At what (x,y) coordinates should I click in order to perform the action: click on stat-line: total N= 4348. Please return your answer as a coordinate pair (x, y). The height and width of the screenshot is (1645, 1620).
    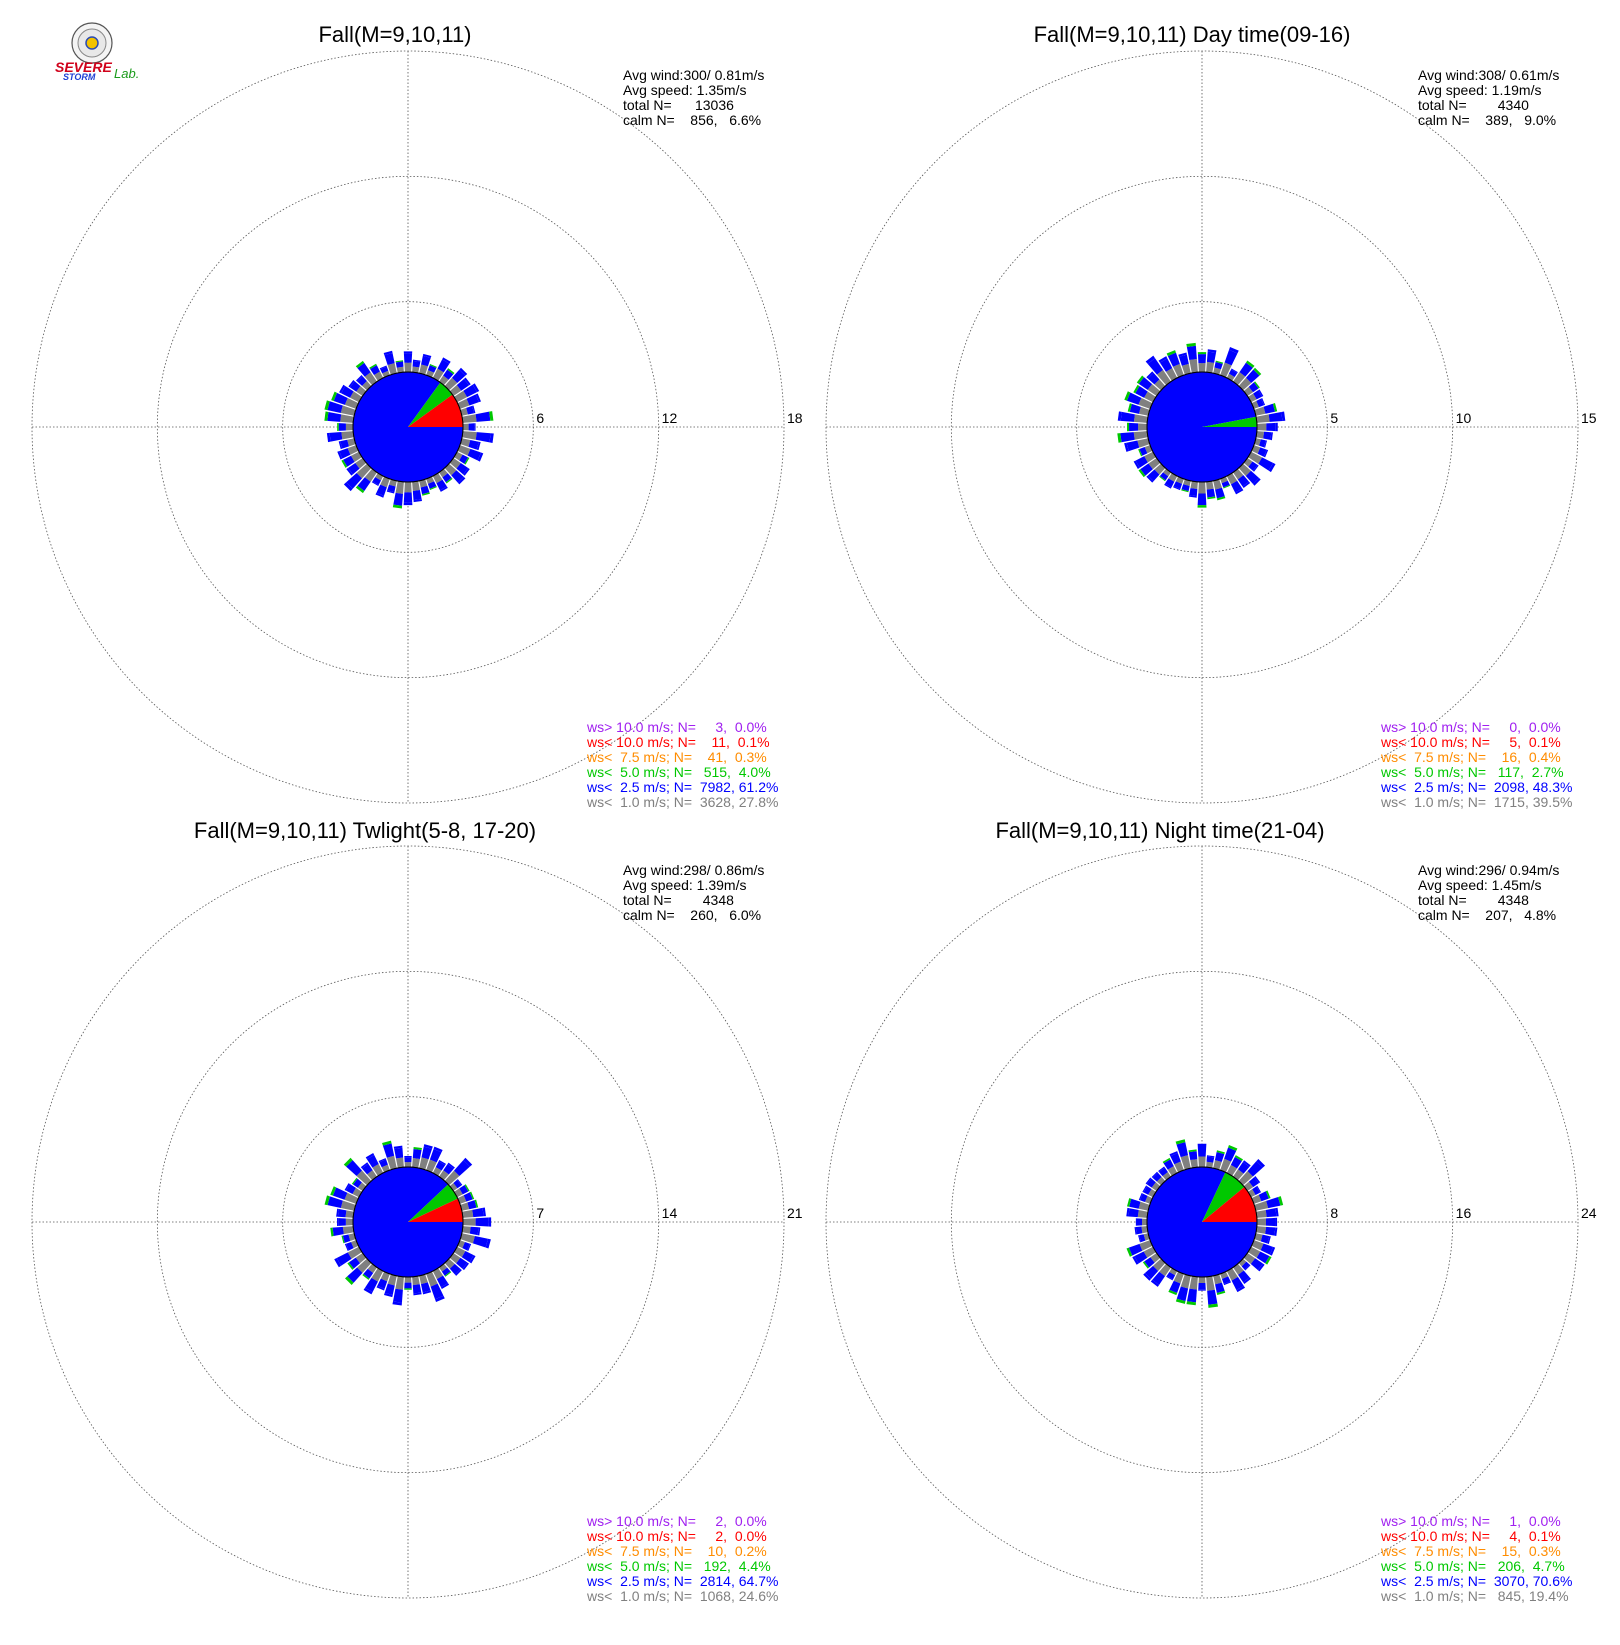
    Looking at the image, I should click on (1473, 900).